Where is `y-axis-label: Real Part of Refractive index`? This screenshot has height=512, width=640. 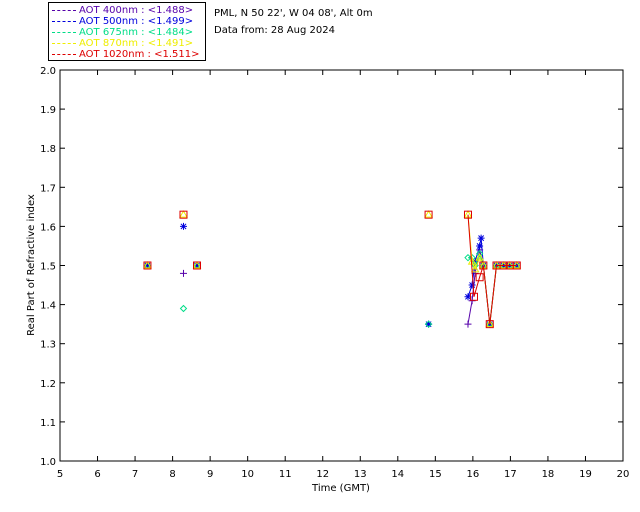 y-axis-label: Real Part of Refractive index is located at coordinates (31, 265).